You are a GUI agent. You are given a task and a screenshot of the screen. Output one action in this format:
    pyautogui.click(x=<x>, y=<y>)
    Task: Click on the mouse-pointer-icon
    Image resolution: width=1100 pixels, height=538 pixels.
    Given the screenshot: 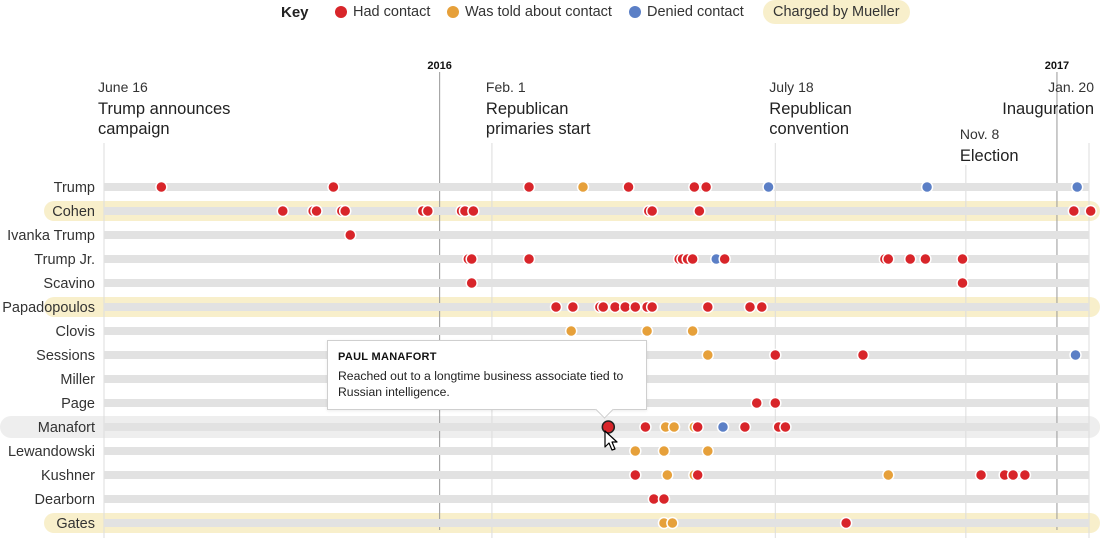 What is the action you would take?
    pyautogui.click(x=611, y=440)
    